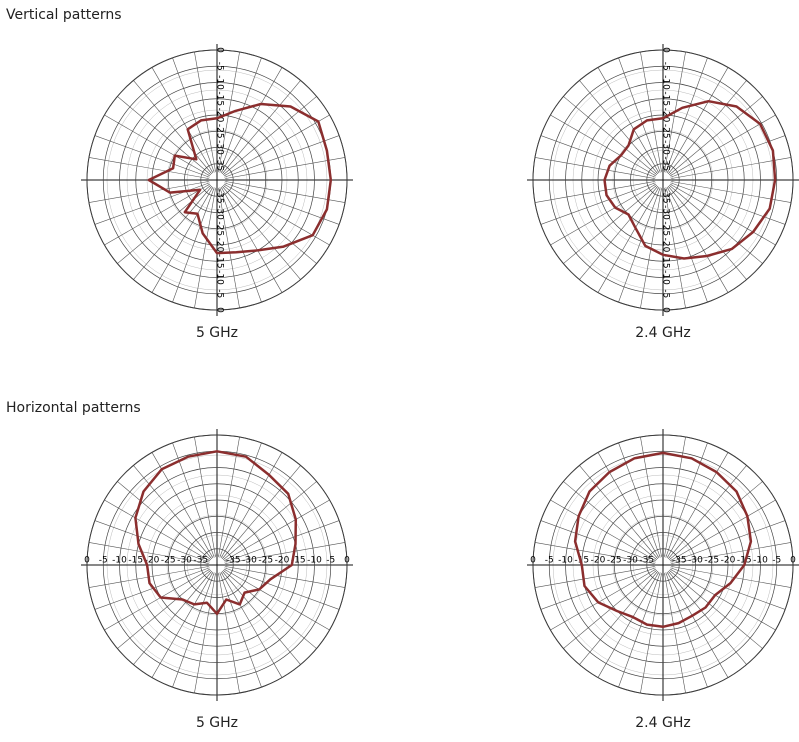 The width and height of the screenshot is (799, 742). I want to click on chart-caption: 2.4 GHz, so click(662, 723).